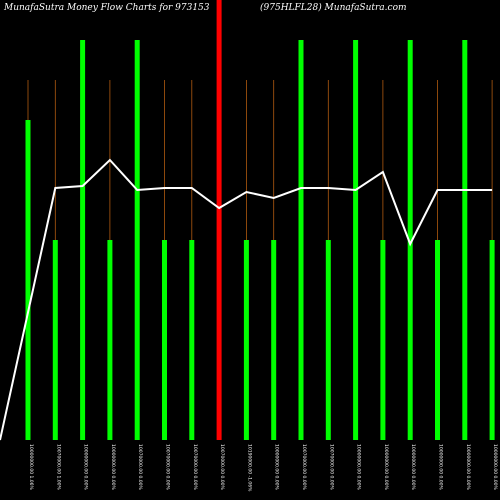  Describe the element at coordinates (249, 468) in the screenshot. I see `x-tick-label: 10190000.00 -1.06%` at that location.